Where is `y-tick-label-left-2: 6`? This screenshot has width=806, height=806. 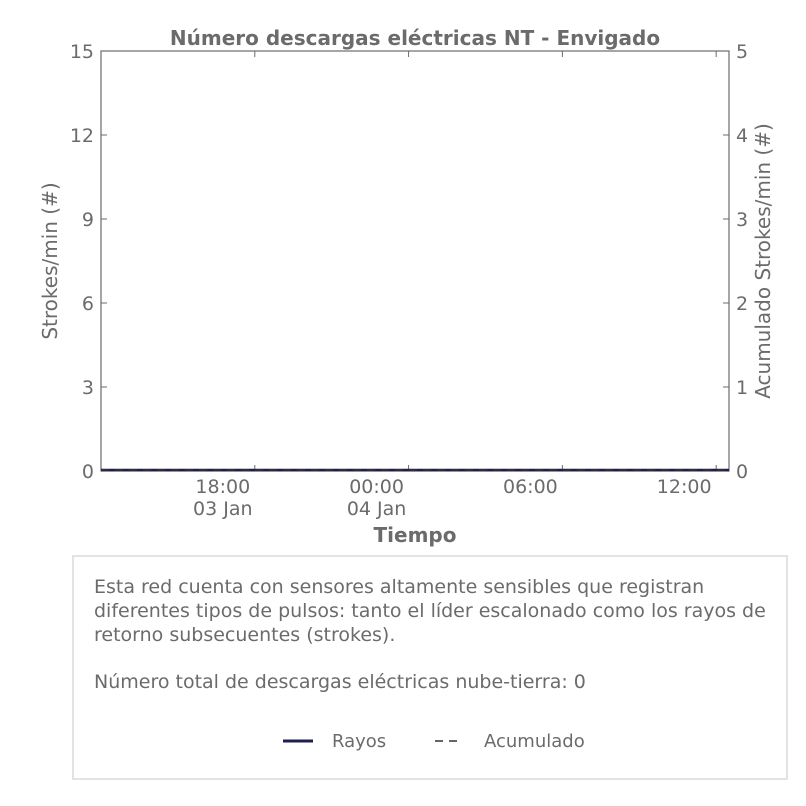 y-tick-label-left-2: 6 is located at coordinates (88, 304).